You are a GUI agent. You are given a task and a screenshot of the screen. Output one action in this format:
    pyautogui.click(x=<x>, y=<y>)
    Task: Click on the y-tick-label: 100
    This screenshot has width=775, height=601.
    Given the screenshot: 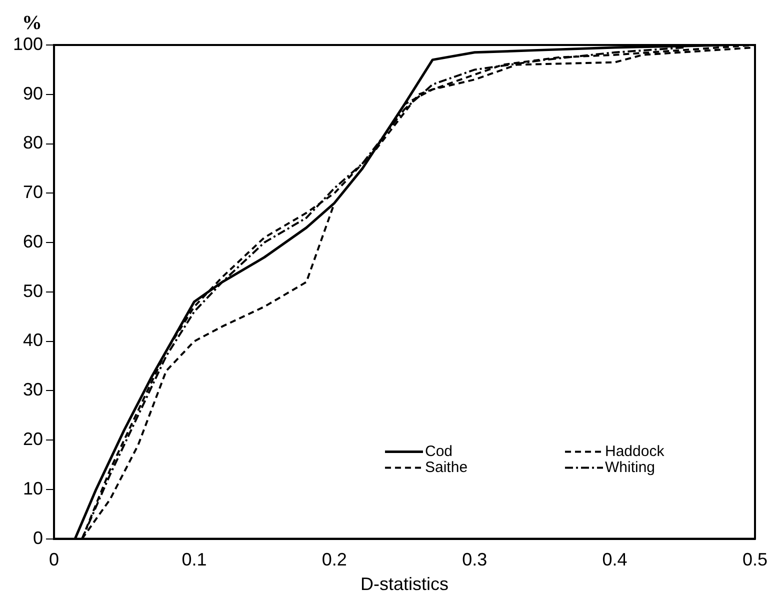 What is the action you would take?
    pyautogui.click(x=28, y=44)
    